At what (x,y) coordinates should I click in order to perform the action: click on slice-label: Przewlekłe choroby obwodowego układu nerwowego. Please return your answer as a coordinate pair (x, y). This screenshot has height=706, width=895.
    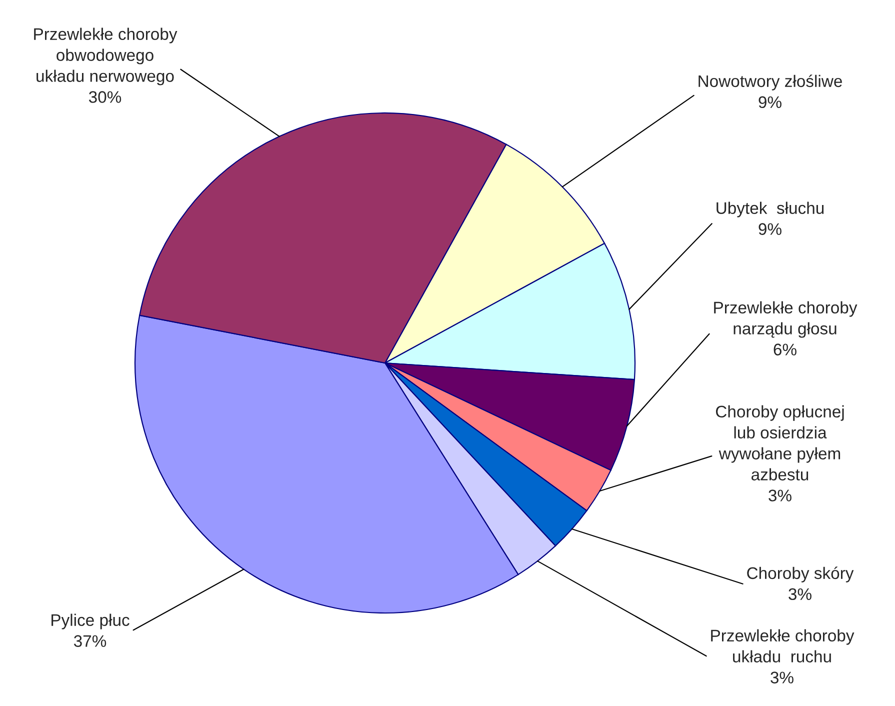
    Looking at the image, I should click on (106, 57).